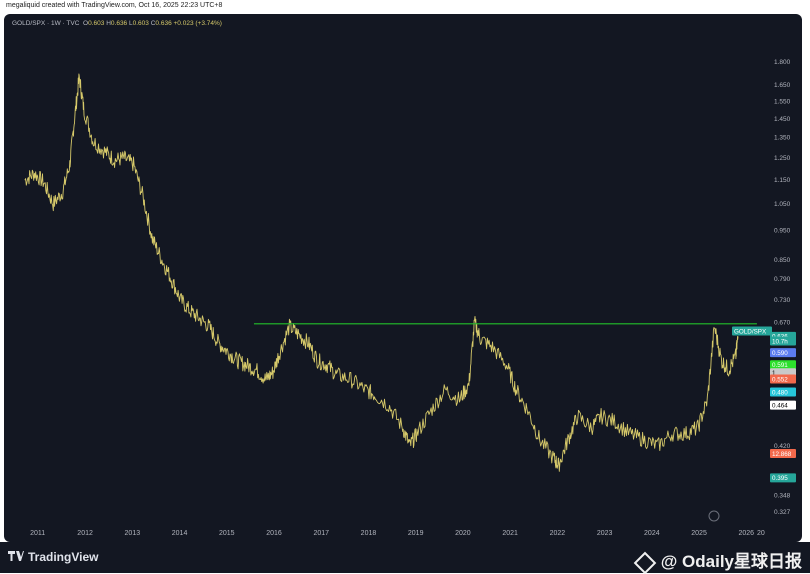 This screenshot has height=574, width=810. I want to click on y-tick-label: 1.350, so click(782, 138).